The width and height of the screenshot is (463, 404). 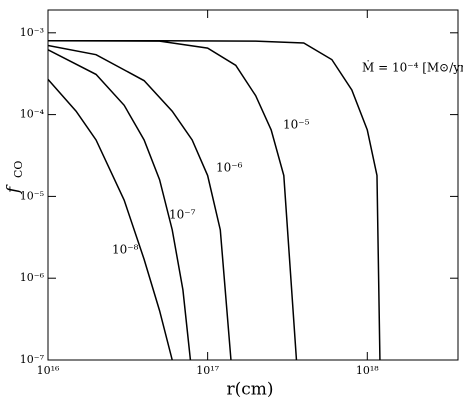 I want to click on series-label: 10⁻⁸, so click(x=125, y=250).